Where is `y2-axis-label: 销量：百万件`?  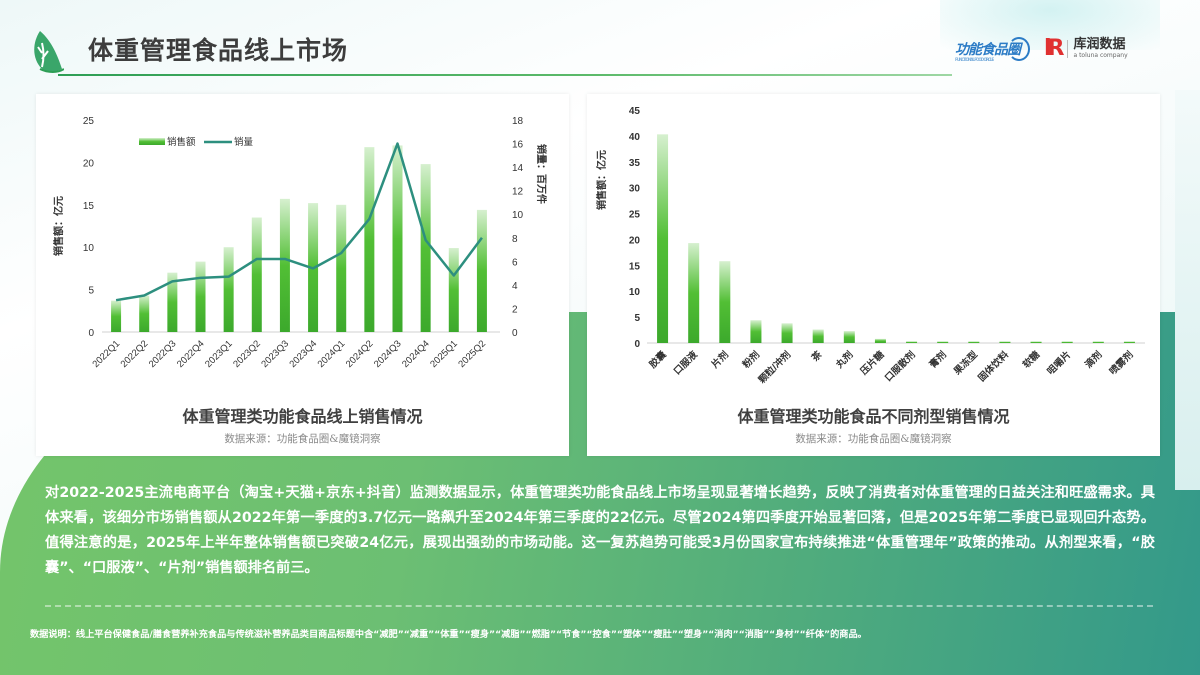 y2-axis-label: 销量：百万件 is located at coordinates (541, 174).